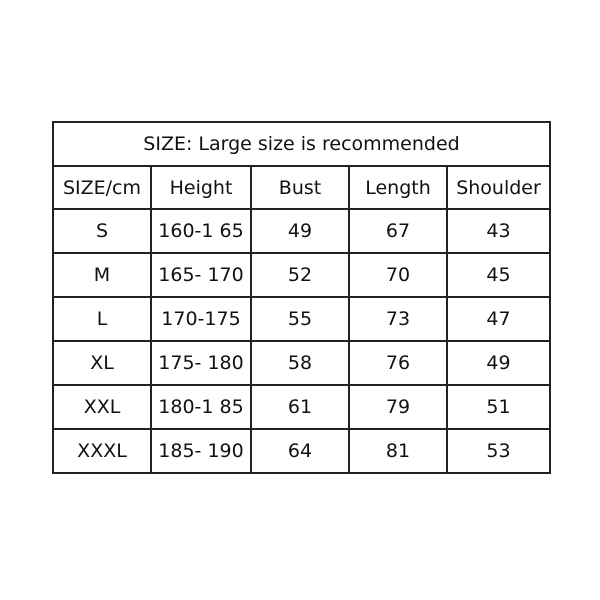  I want to click on cell-bust: 58, so click(300, 363).